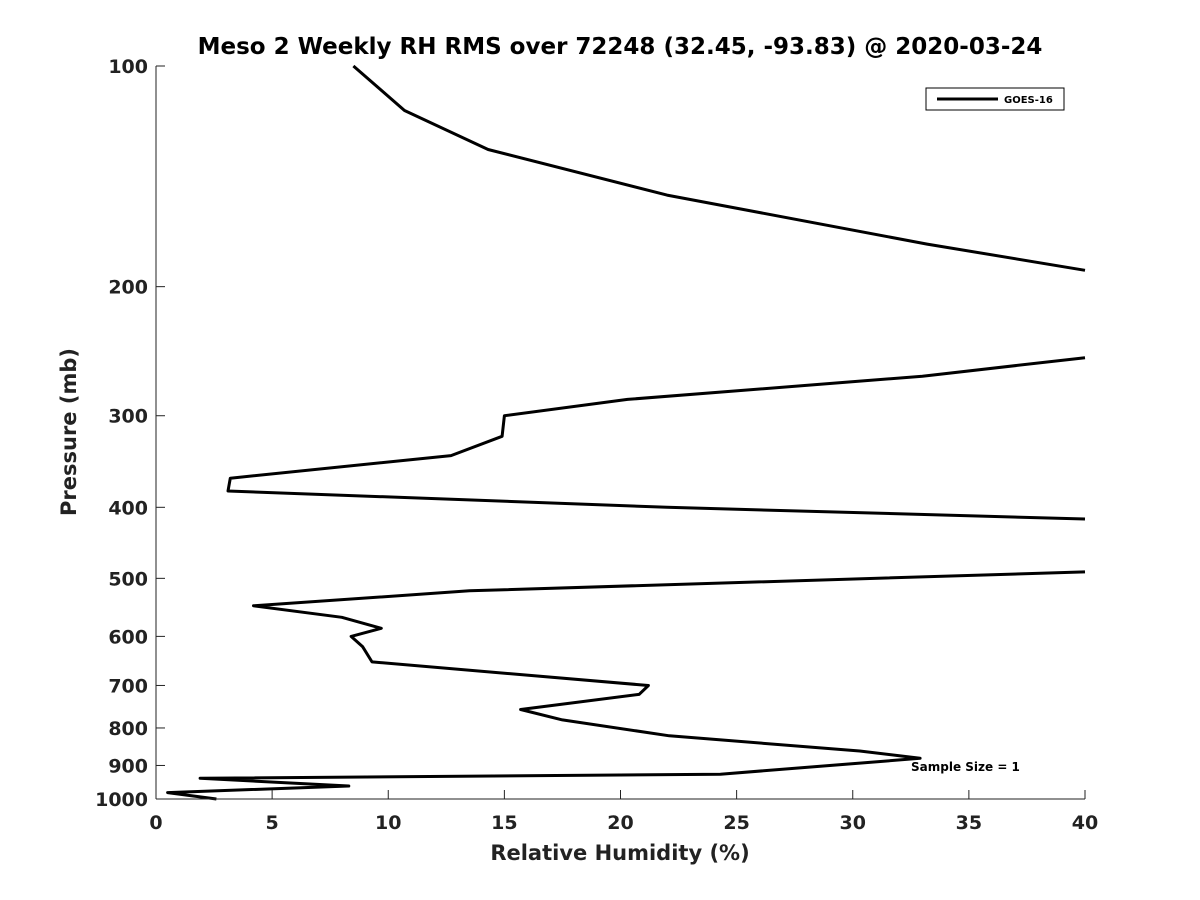  Describe the element at coordinates (128, 637) in the screenshot. I see `y-tick-label: 600` at that location.